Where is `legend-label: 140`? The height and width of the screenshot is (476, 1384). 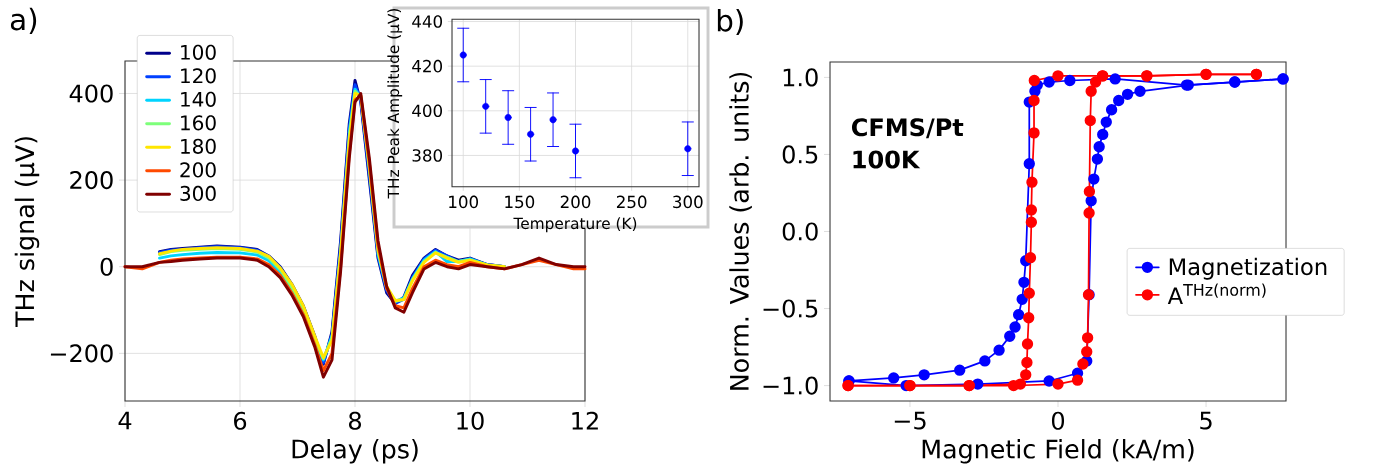 legend-label: 140 is located at coordinates (198, 99).